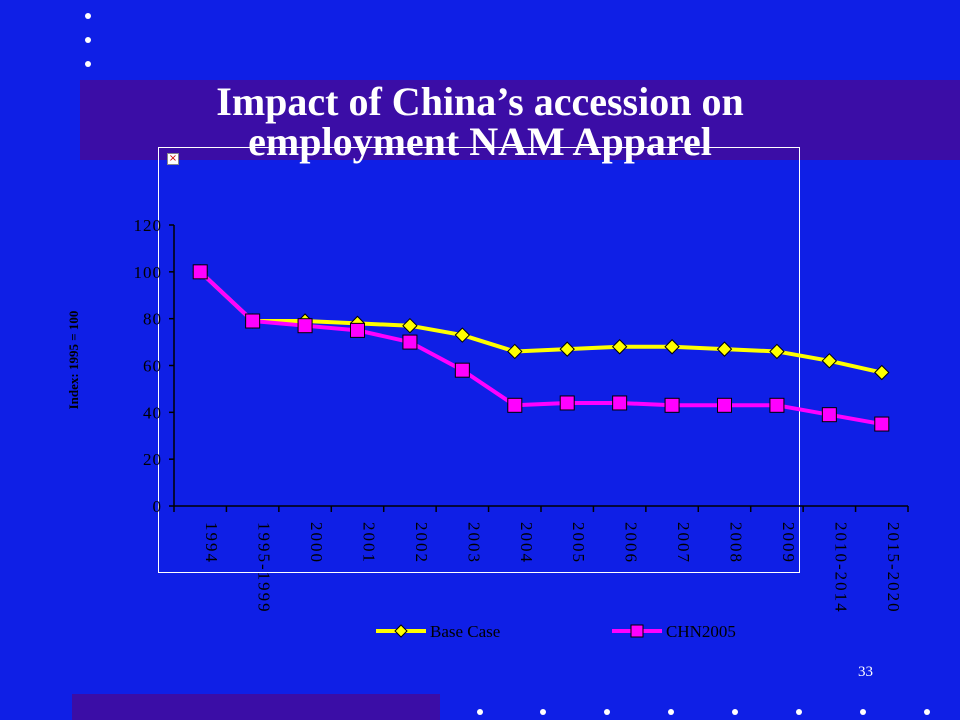 The height and width of the screenshot is (720, 960). Describe the element at coordinates (152, 412) in the screenshot. I see `y-tick-label: 40` at that location.